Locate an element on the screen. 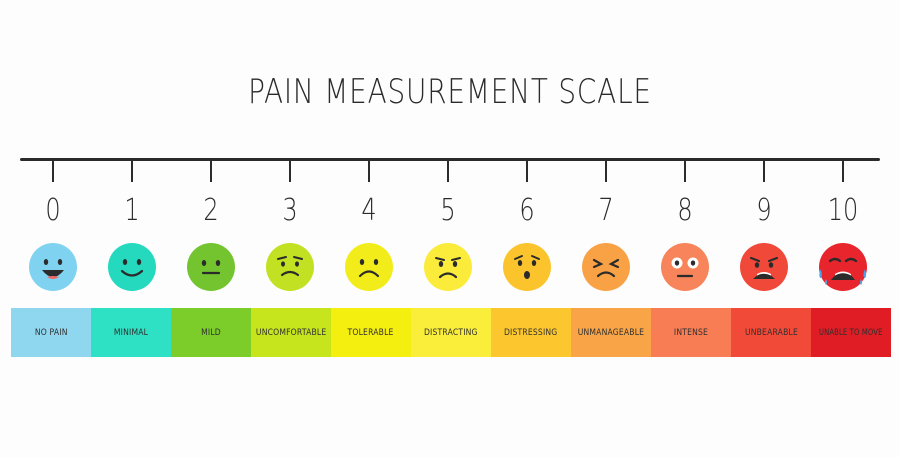 This screenshot has height=457, width=900. frowning-face-icon is located at coordinates (369, 267).